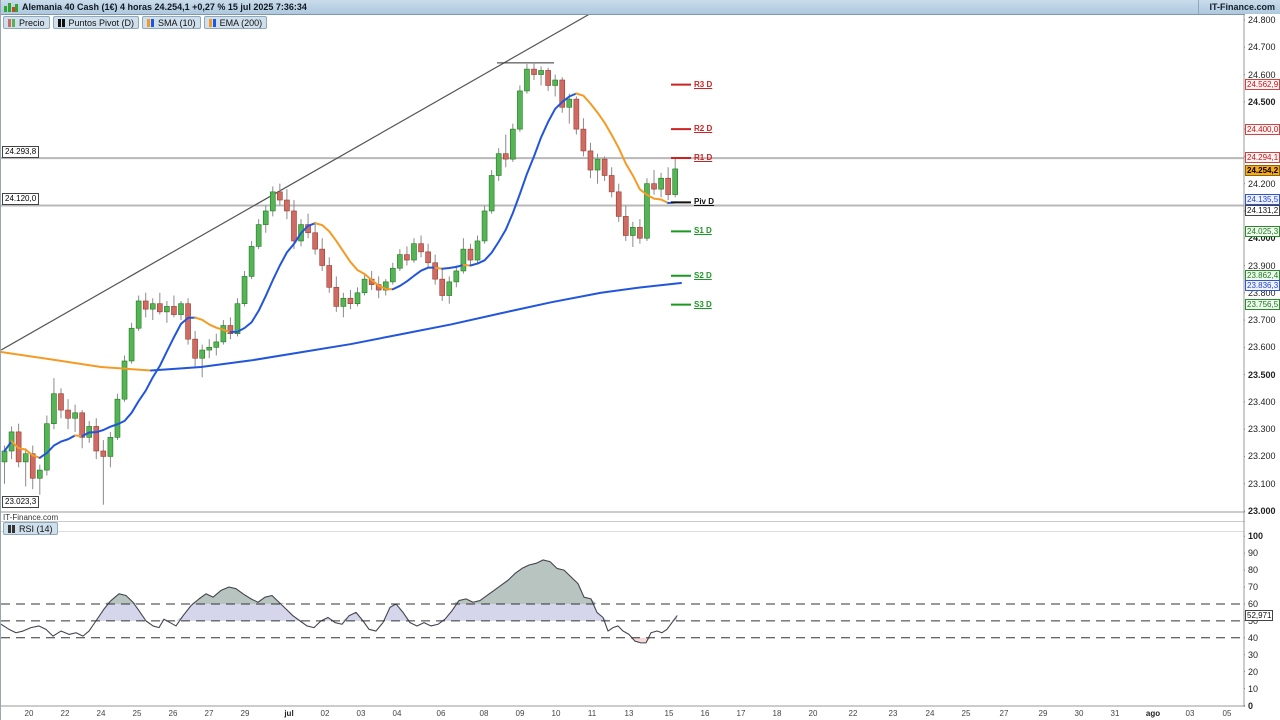 This screenshot has width=1280, height=720. I want to click on legend-precio-button: Precio, so click(26, 22).